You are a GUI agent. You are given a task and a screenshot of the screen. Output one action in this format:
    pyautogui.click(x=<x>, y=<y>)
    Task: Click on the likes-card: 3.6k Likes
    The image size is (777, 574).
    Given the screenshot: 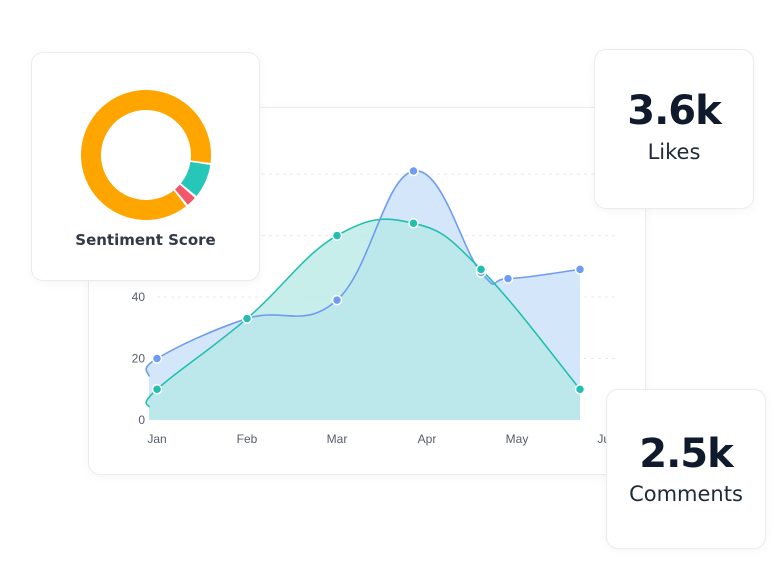 What is the action you would take?
    pyautogui.click(x=674, y=129)
    